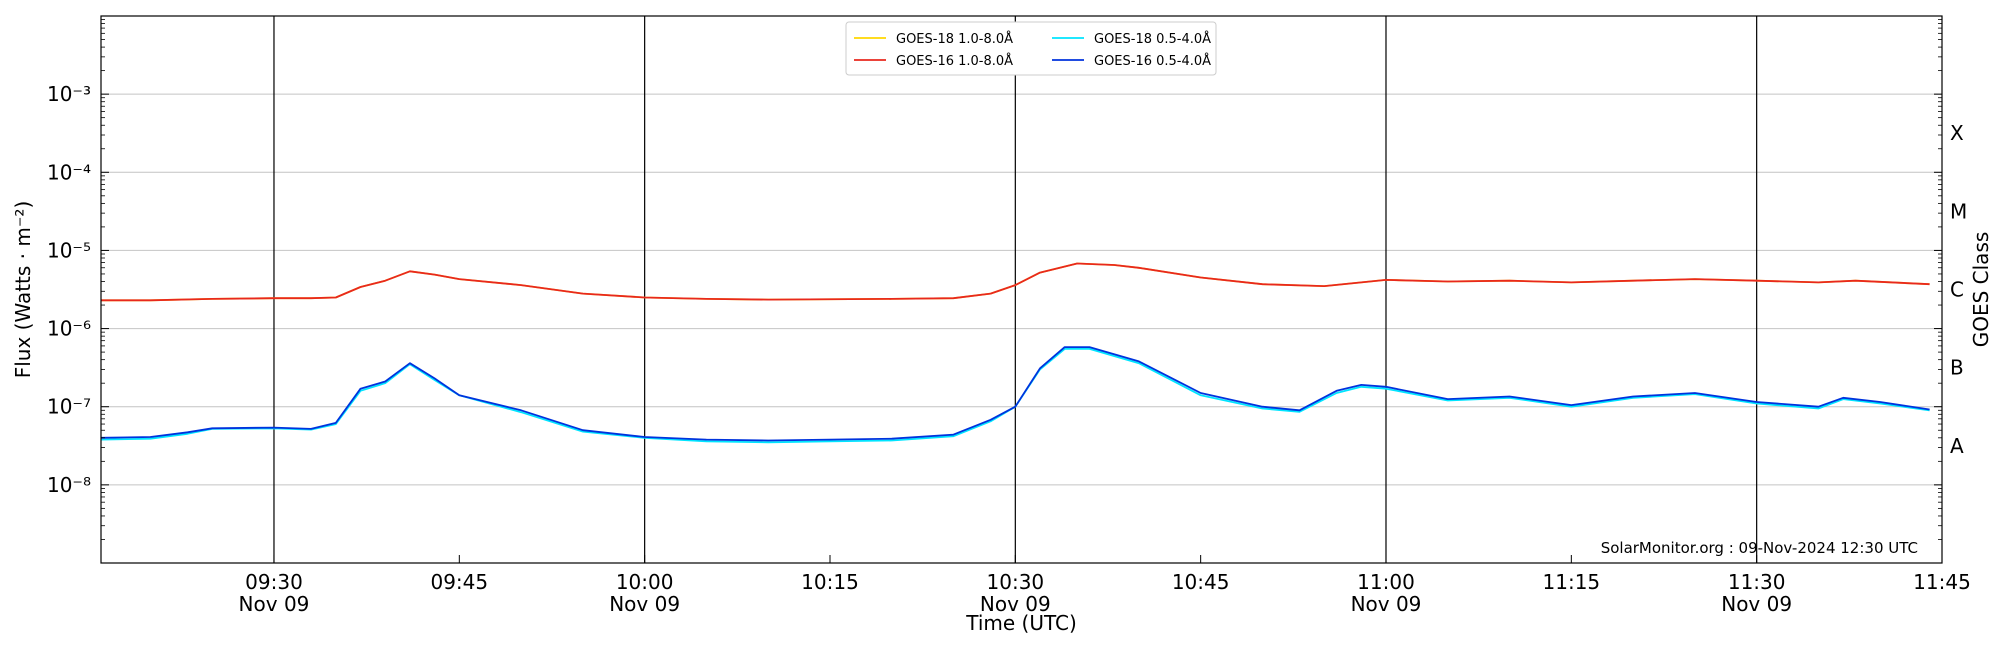 The image size is (2000, 650). Describe the element at coordinates (69, 289) in the screenshot. I see `y-tick-labels: 10⁻⁸ 10⁻⁷ 10⁻⁶ 10⁻⁵ 10⁻⁴ 10⁻³` at that location.